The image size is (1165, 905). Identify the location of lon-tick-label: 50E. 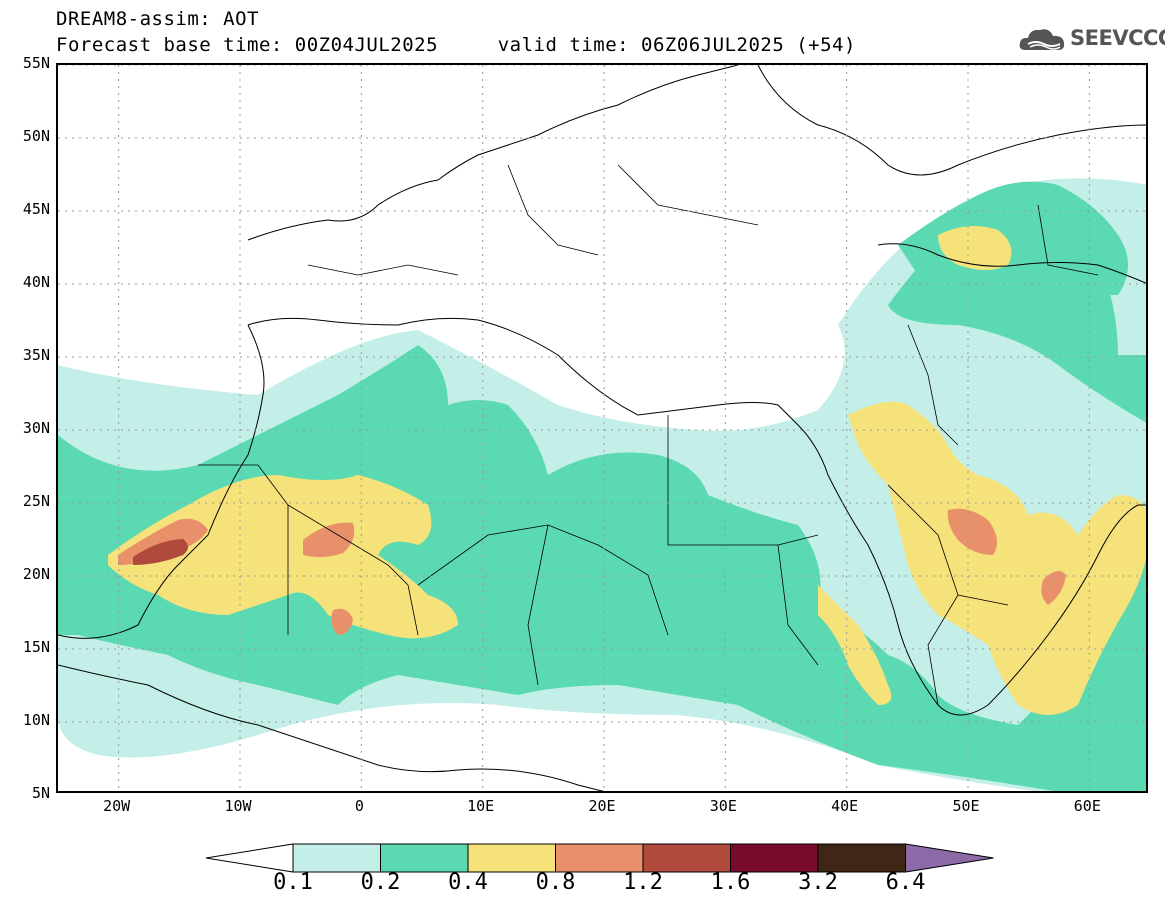
(966, 806).